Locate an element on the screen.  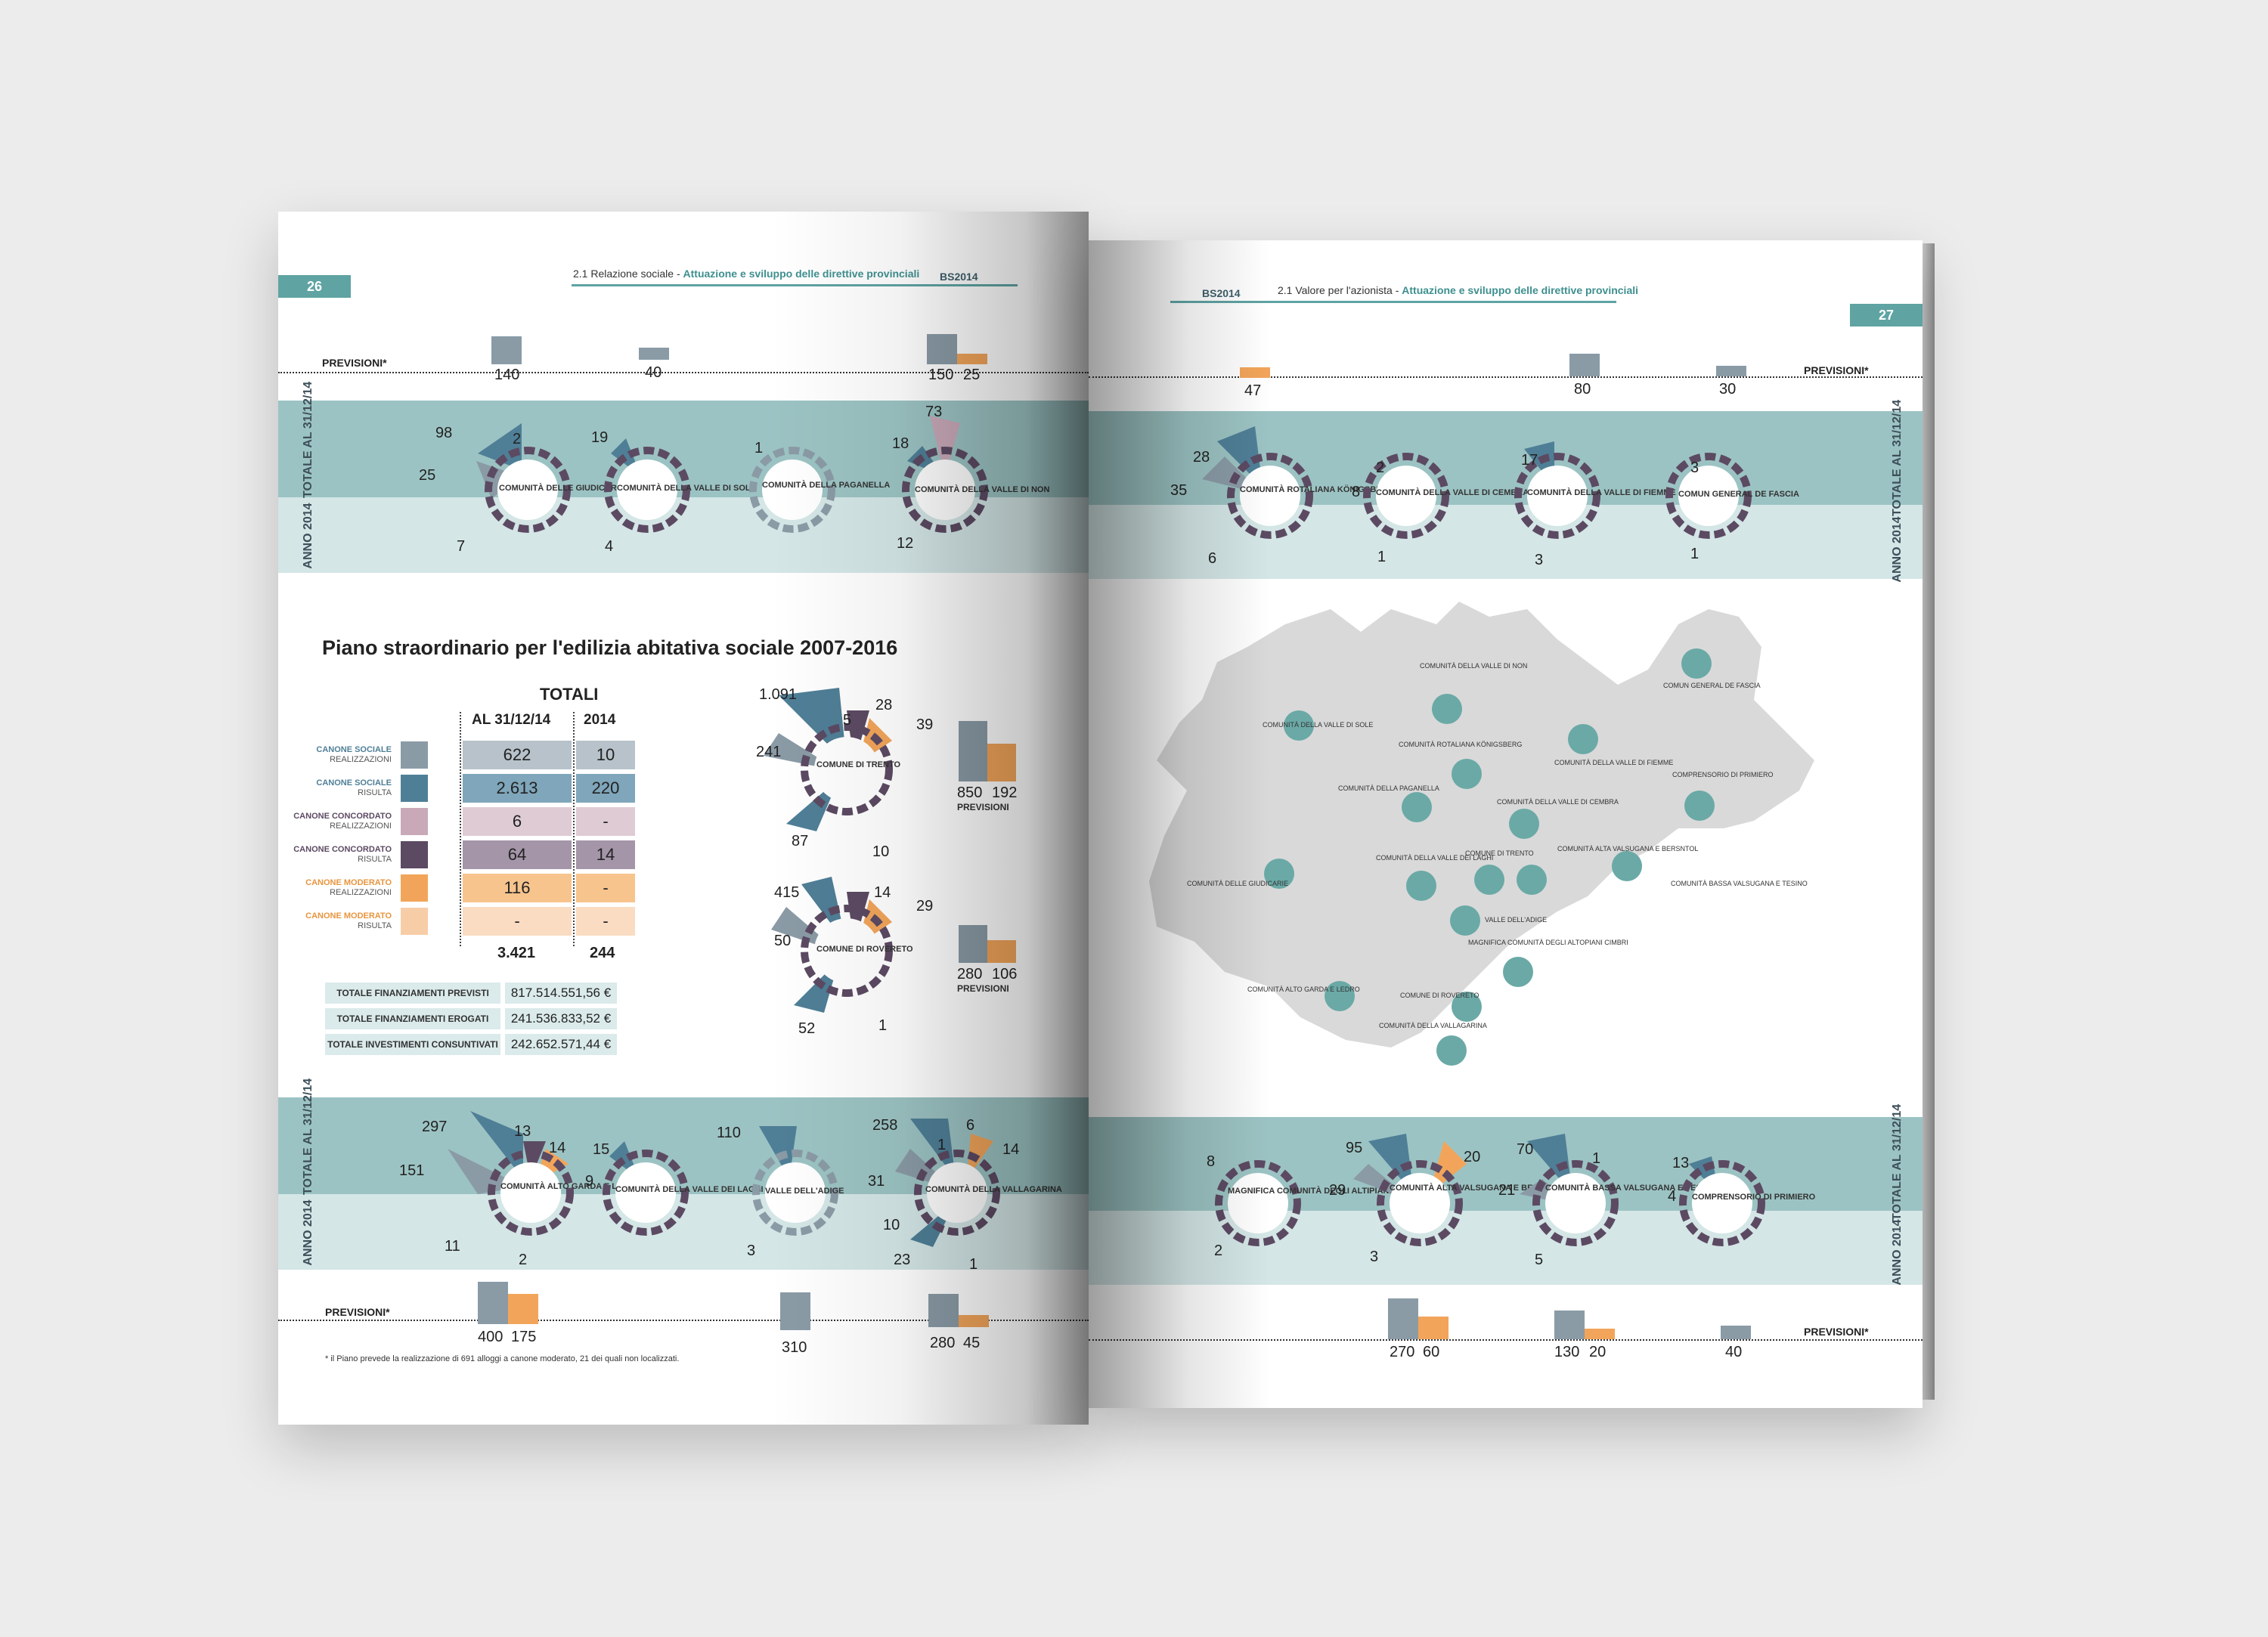
donut-value: 13 is located at coordinates (522, 1131).